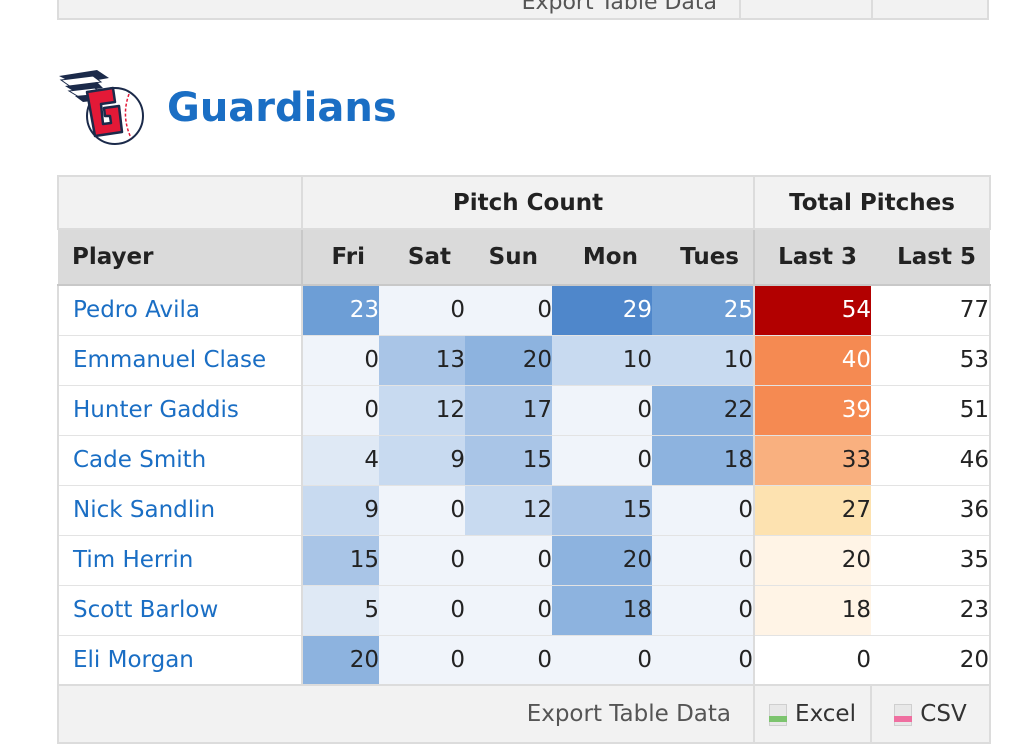 Image resolution: width=1014 pixels, height=749 pixels. Describe the element at coordinates (931, 360) in the screenshot. I see `cell-last5: 53` at that location.